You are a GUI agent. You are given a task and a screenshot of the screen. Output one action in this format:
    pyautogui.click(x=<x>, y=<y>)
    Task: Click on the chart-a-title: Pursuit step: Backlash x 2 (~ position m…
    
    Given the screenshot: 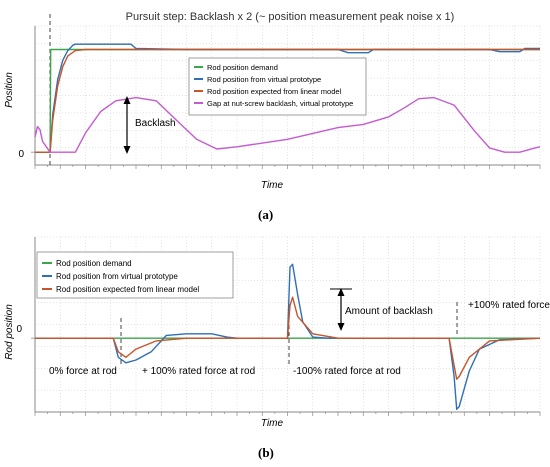 What is the action you would take?
    pyautogui.click(x=290, y=17)
    